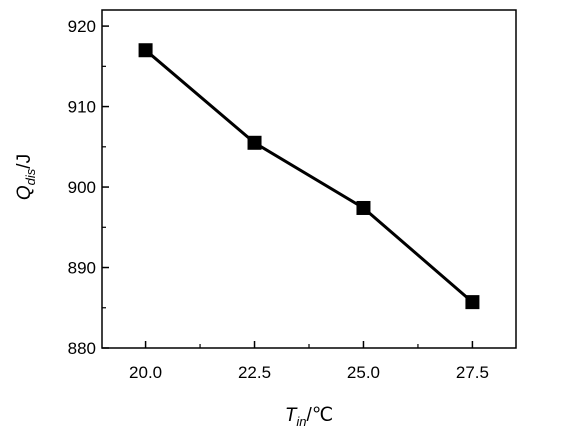 The height and width of the screenshot is (435, 575). What do you see at coordinates (309, 361) in the screenshot?
I see `x-axis-ticks: 20.0 22.5 25.0 27.5` at bounding box center [309, 361].